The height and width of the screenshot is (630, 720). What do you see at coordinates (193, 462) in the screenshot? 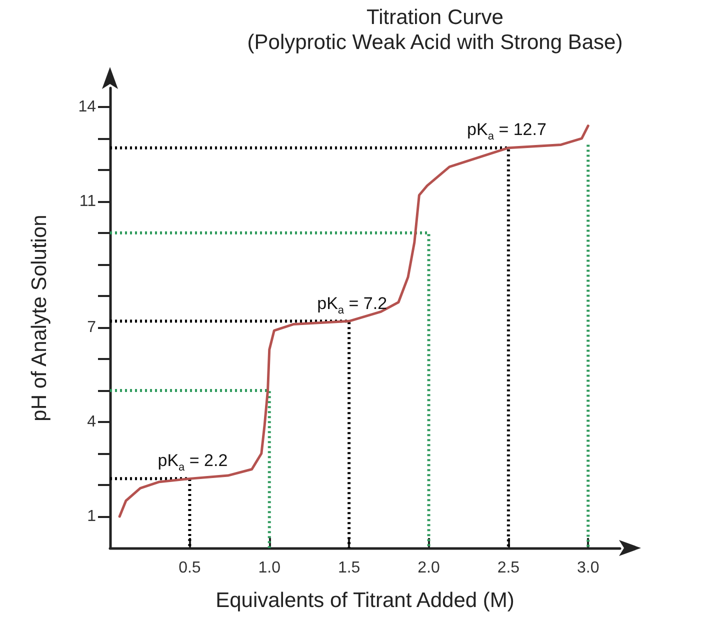
I see `annotation: pK$_{a}$ = 2.2` at bounding box center [193, 462].